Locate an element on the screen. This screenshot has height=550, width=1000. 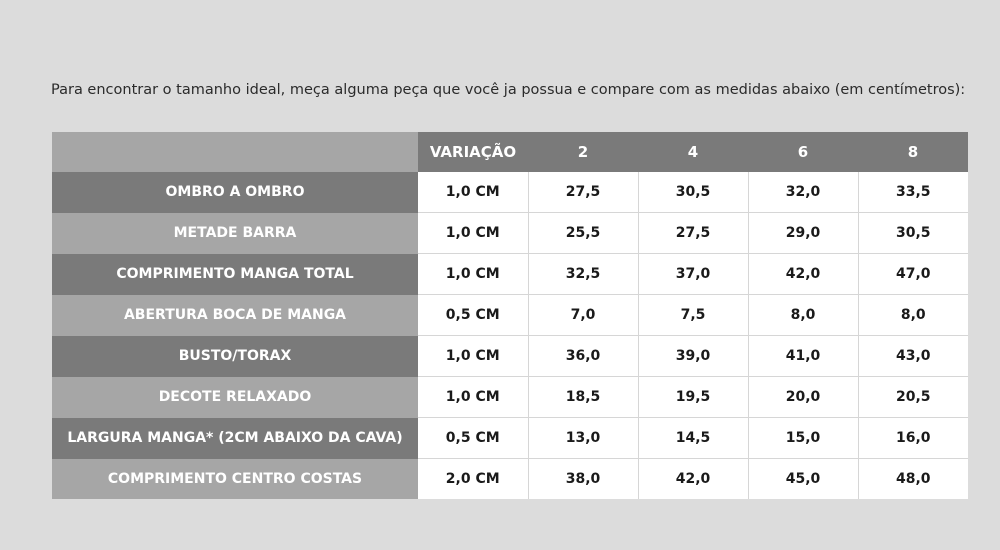
size-value: 29,0 is located at coordinates (802, 233).